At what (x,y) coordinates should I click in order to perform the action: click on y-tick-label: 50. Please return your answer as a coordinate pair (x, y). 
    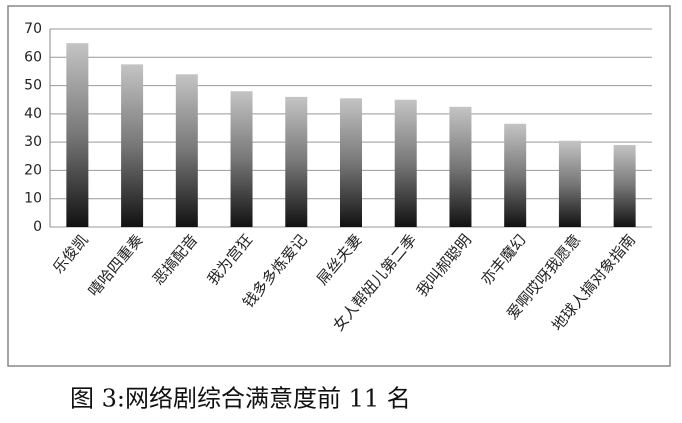
    Looking at the image, I should click on (33, 86).